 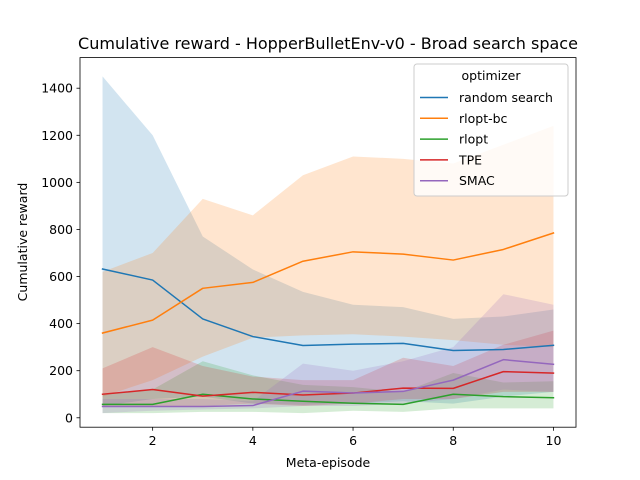 I want to click on line-smac, so click(x=328, y=383).